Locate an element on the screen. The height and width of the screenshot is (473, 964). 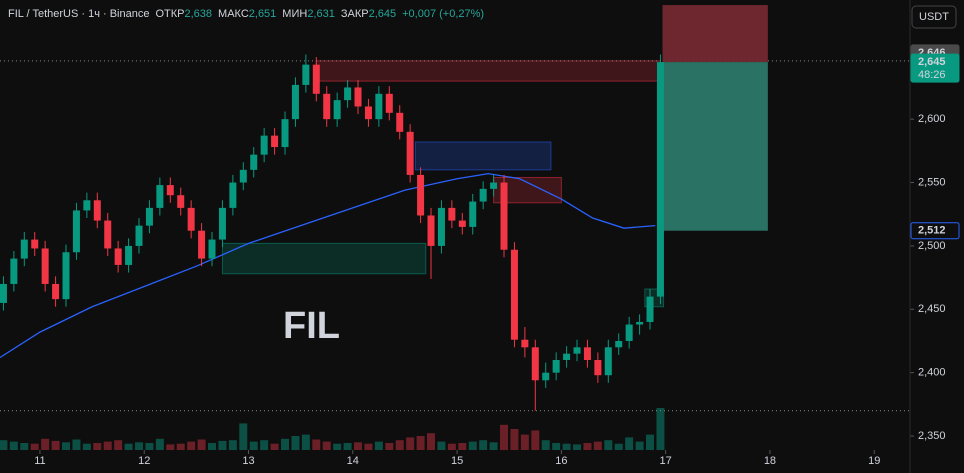
x-tick-label: 15 is located at coordinates (457, 461).